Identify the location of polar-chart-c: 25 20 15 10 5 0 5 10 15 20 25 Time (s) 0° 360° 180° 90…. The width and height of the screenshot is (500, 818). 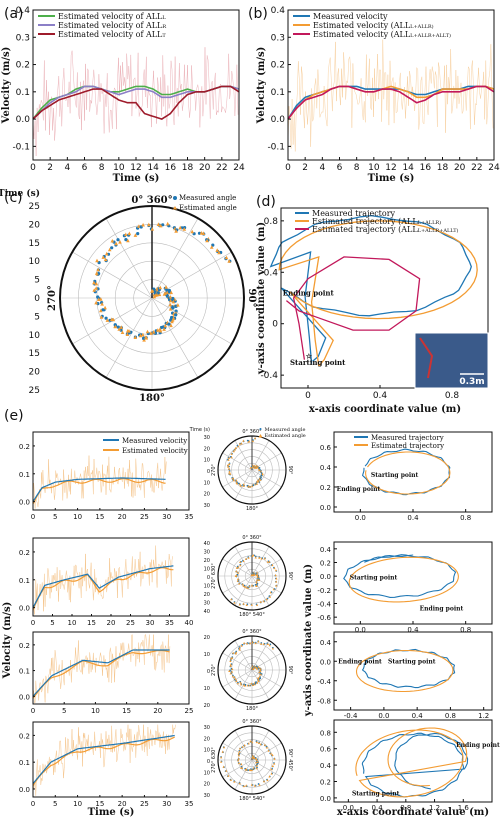
(128, 296).